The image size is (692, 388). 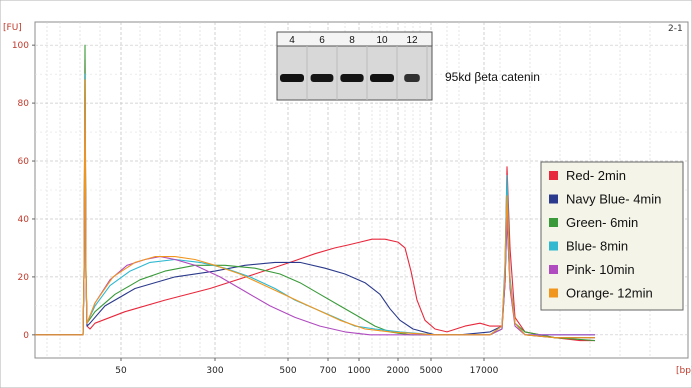 What do you see at coordinates (287, 371) in the screenshot?
I see `x-tick-label: 500` at bounding box center [287, 371].